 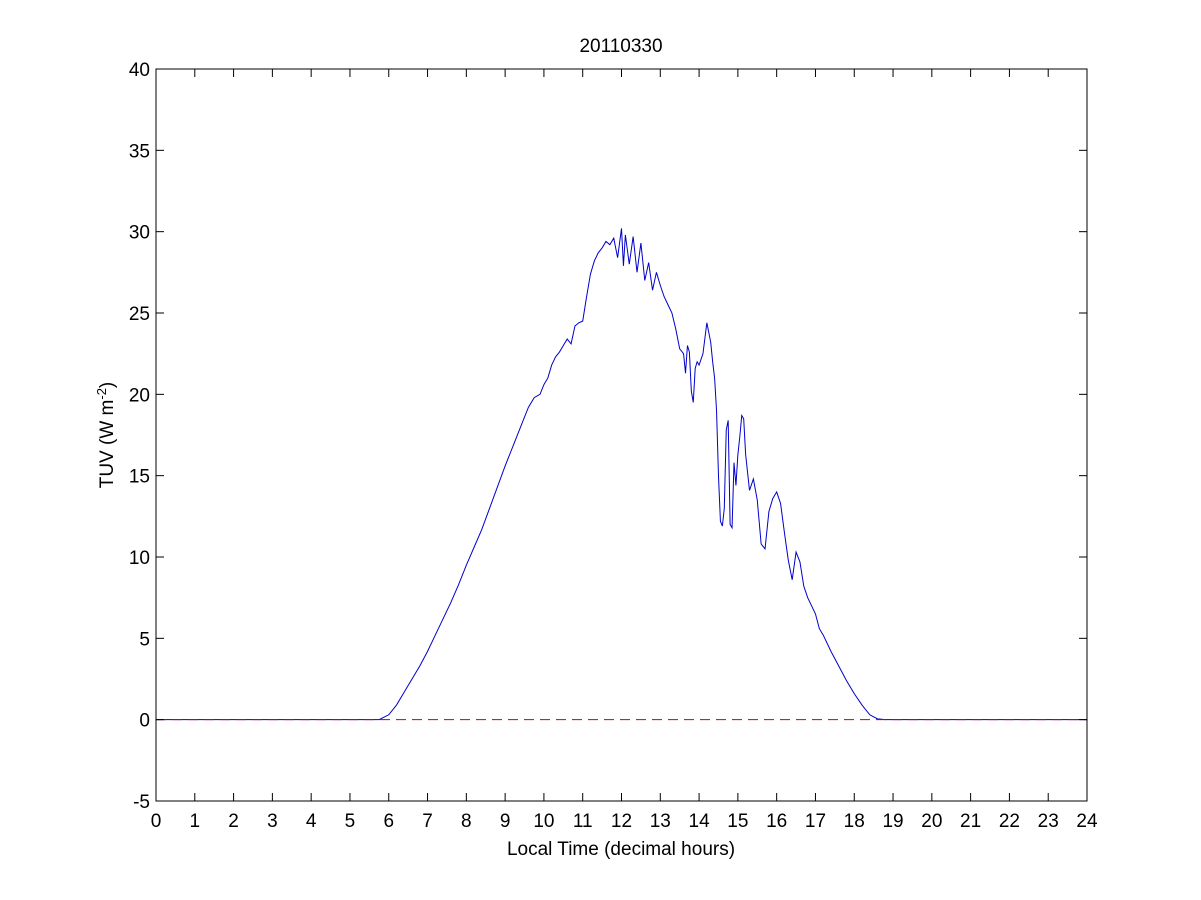 What do you see at coordinates (1048, 821) in the screenshot?
I see `x-tick-label: 23` at bounding box center [1048, 821].